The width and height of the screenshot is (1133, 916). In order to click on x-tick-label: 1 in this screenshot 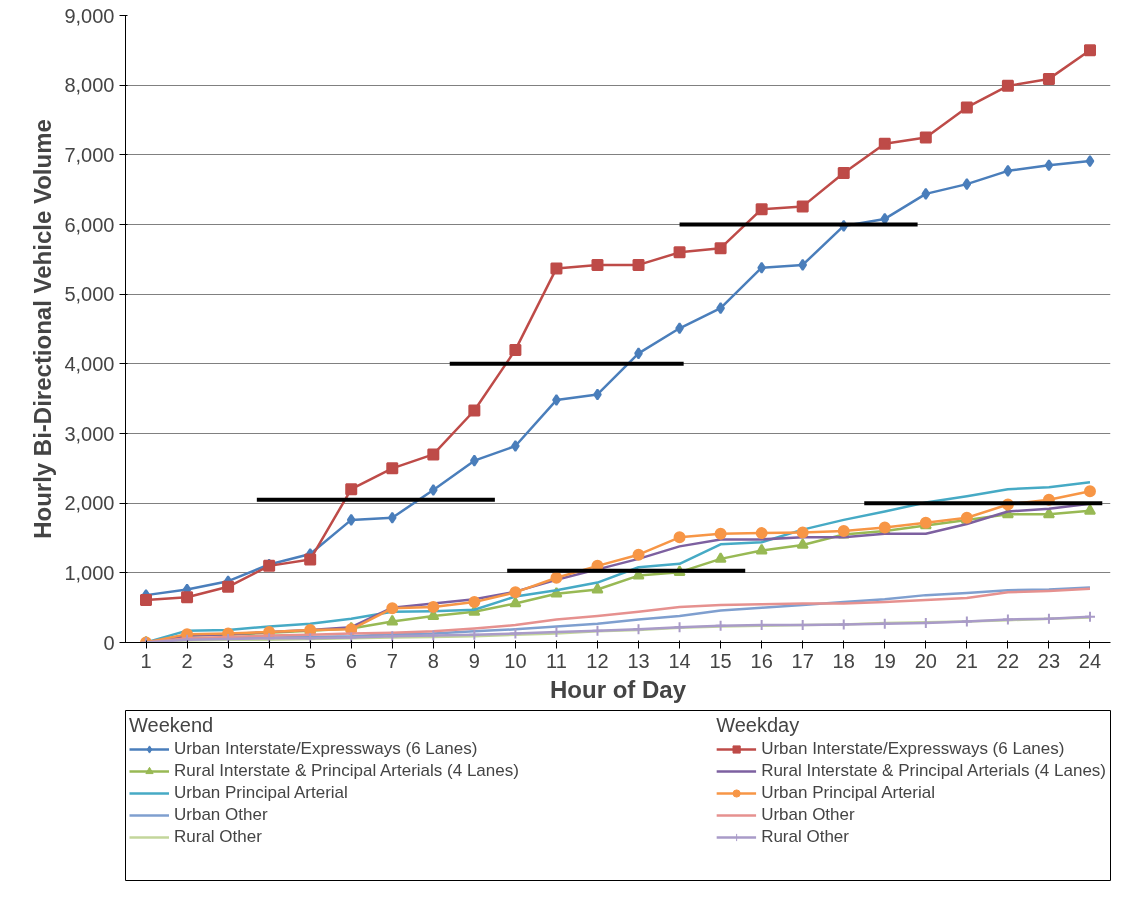, I will do `click(146, 660)`.